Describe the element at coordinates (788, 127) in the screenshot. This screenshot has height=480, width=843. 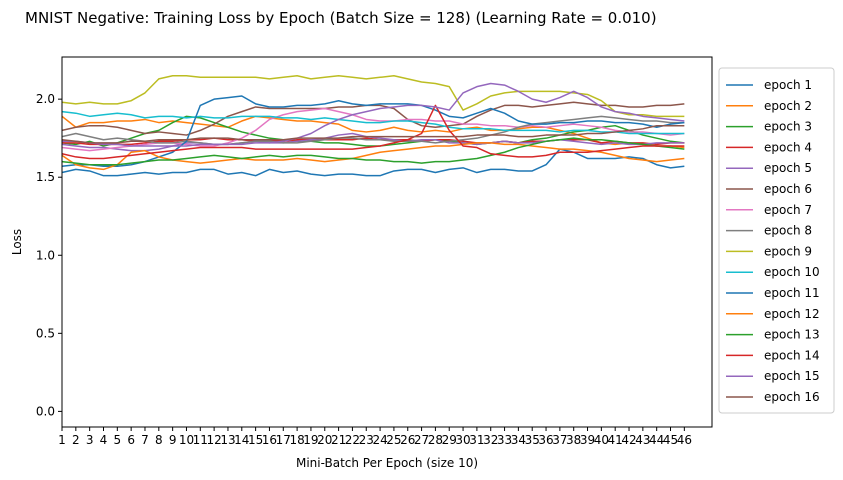
I see `legend-entry: epoch 3` at that location.